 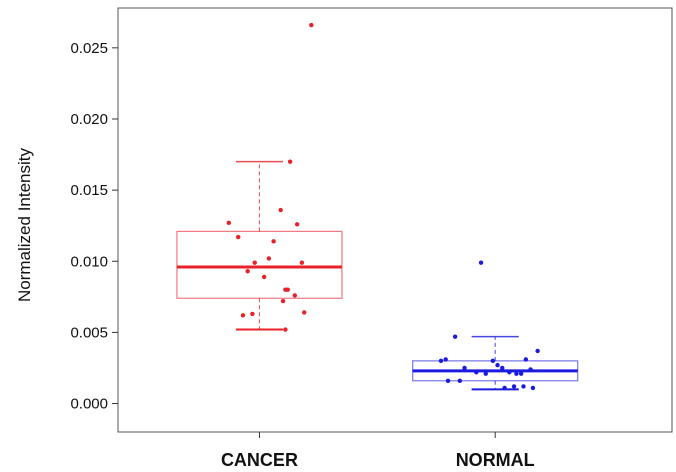 I want to click on y-axis-label: Normalized Intensity, so click(x=24, y=225).